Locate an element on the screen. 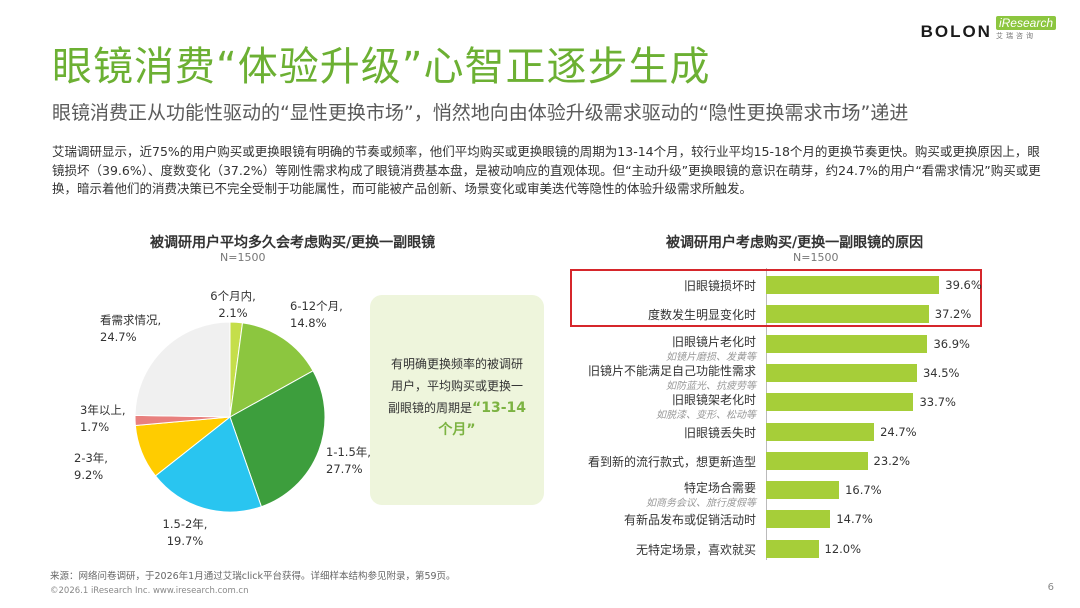 The height and width of the screenshot is (608, 1080). bar-value-label: 34.5% is located at coordinates (941, 372).